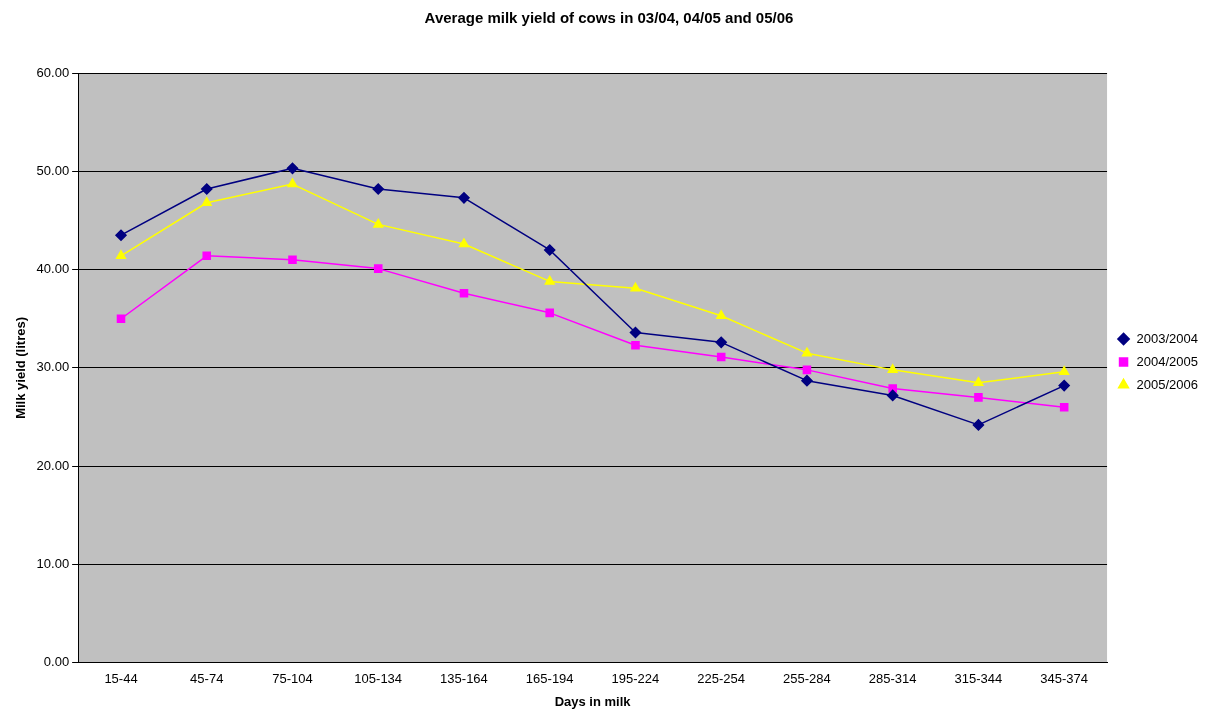  Describe the element at coordinates (53, 367) in the screenshot. I see `y-tick-label: 30.00` at that location.